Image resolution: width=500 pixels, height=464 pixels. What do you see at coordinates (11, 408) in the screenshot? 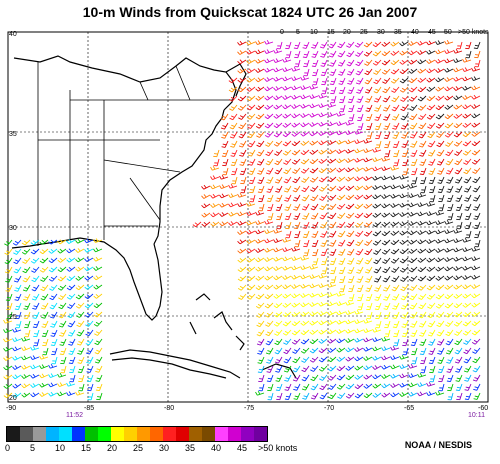
I see `lon-label: -90` at bounding box center [11, 408].